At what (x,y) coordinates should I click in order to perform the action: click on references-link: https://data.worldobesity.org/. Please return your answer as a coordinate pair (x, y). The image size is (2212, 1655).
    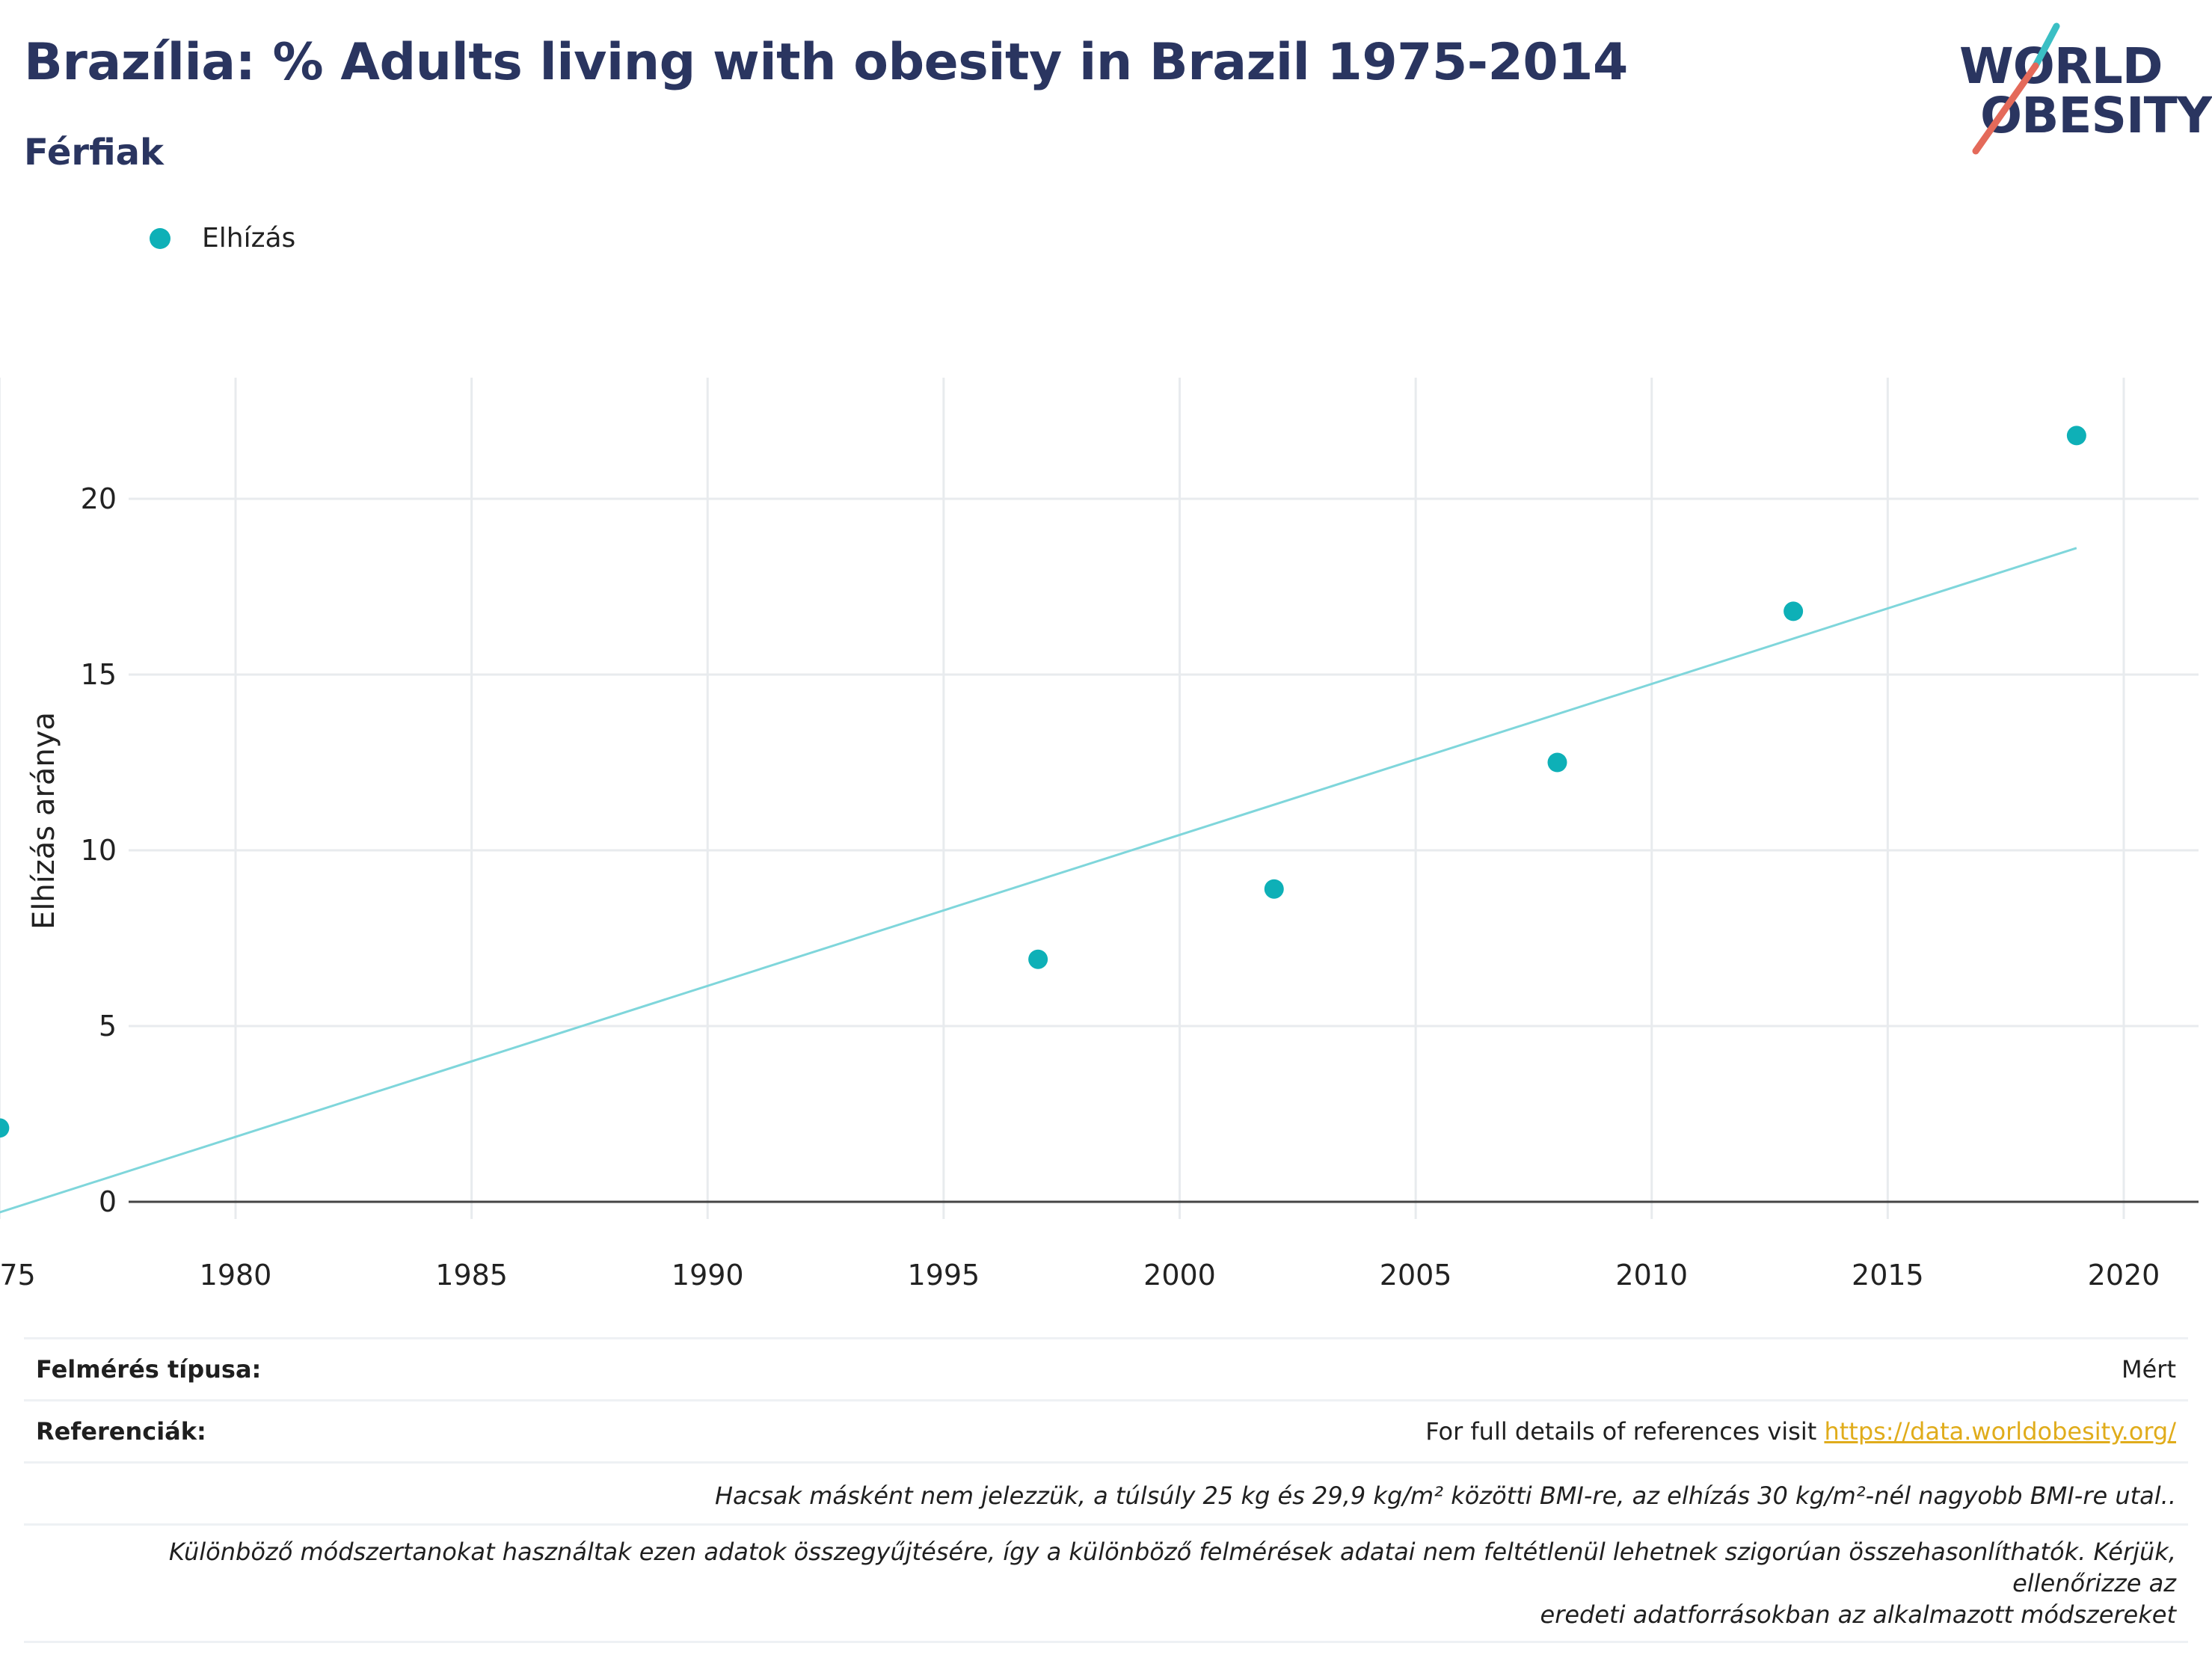
    Looking at the image, I should click on (2000, 1431).